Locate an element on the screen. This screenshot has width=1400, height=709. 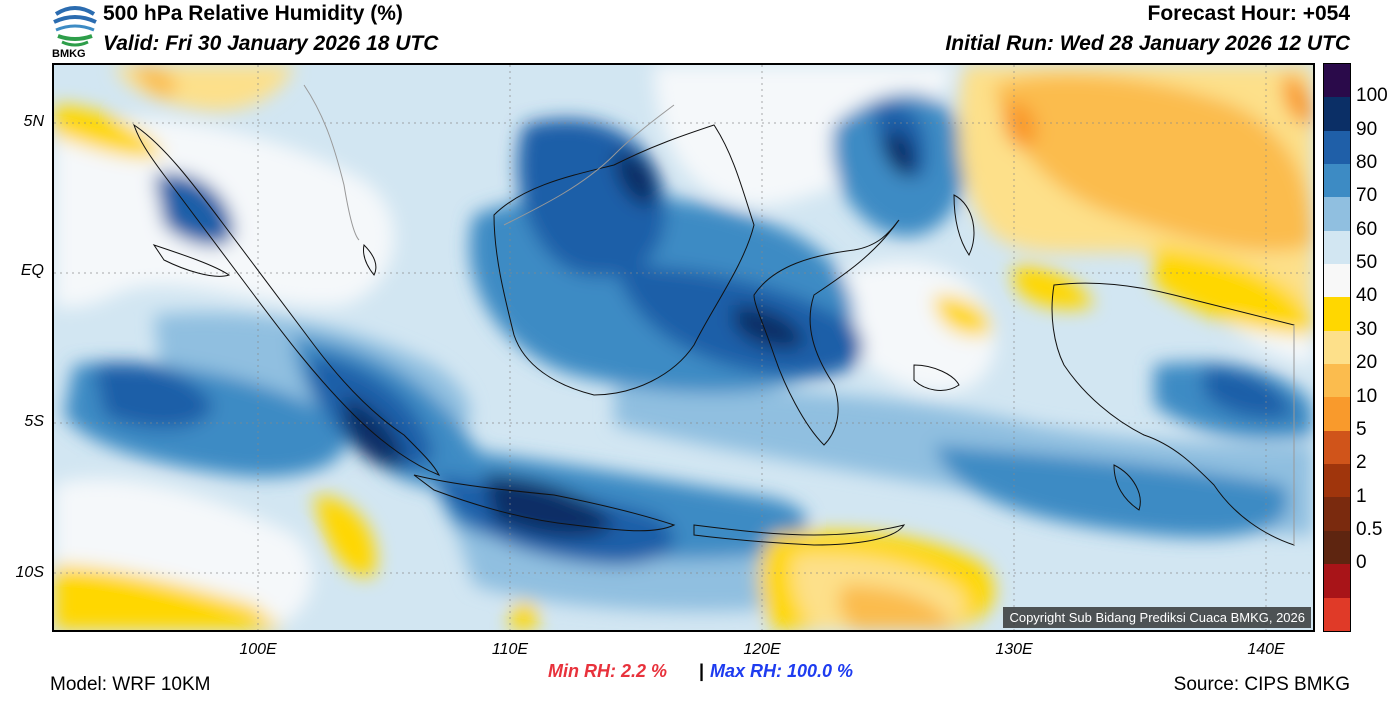
lon-label-100e: 100E is located at coordinates (258, 649).